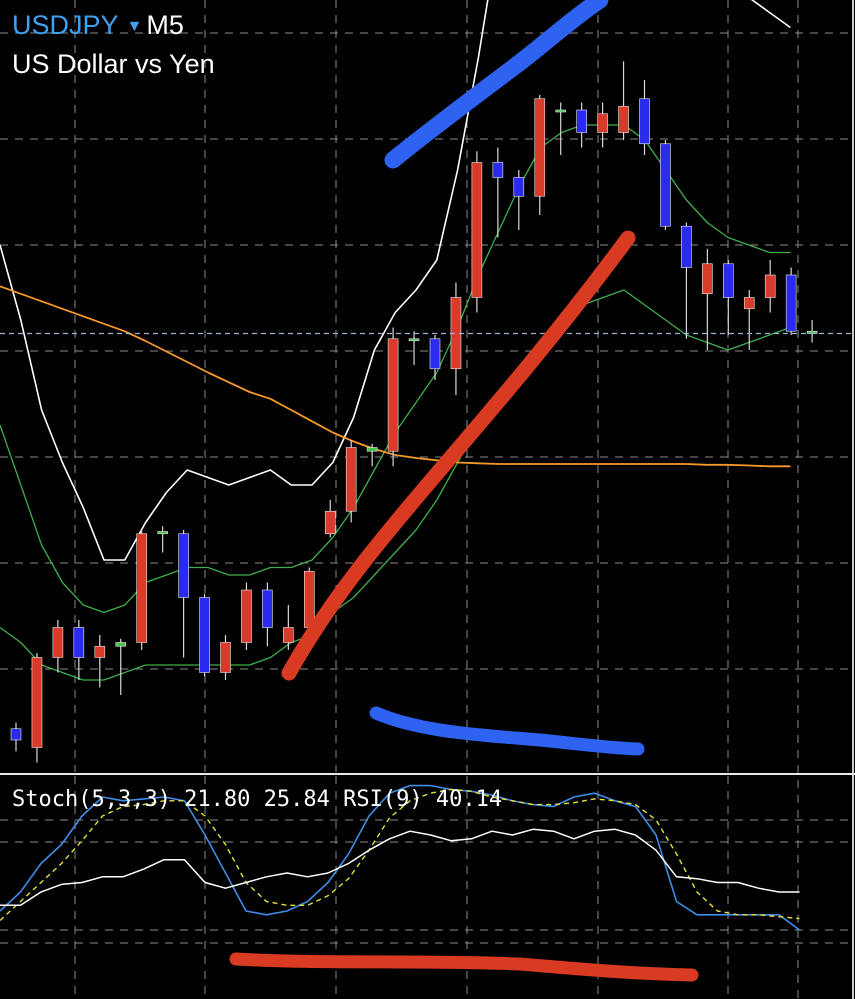 The image size is (855, 999). I want to click on symbol-selector: USDJPY ▼ M5, so click(98, 27).